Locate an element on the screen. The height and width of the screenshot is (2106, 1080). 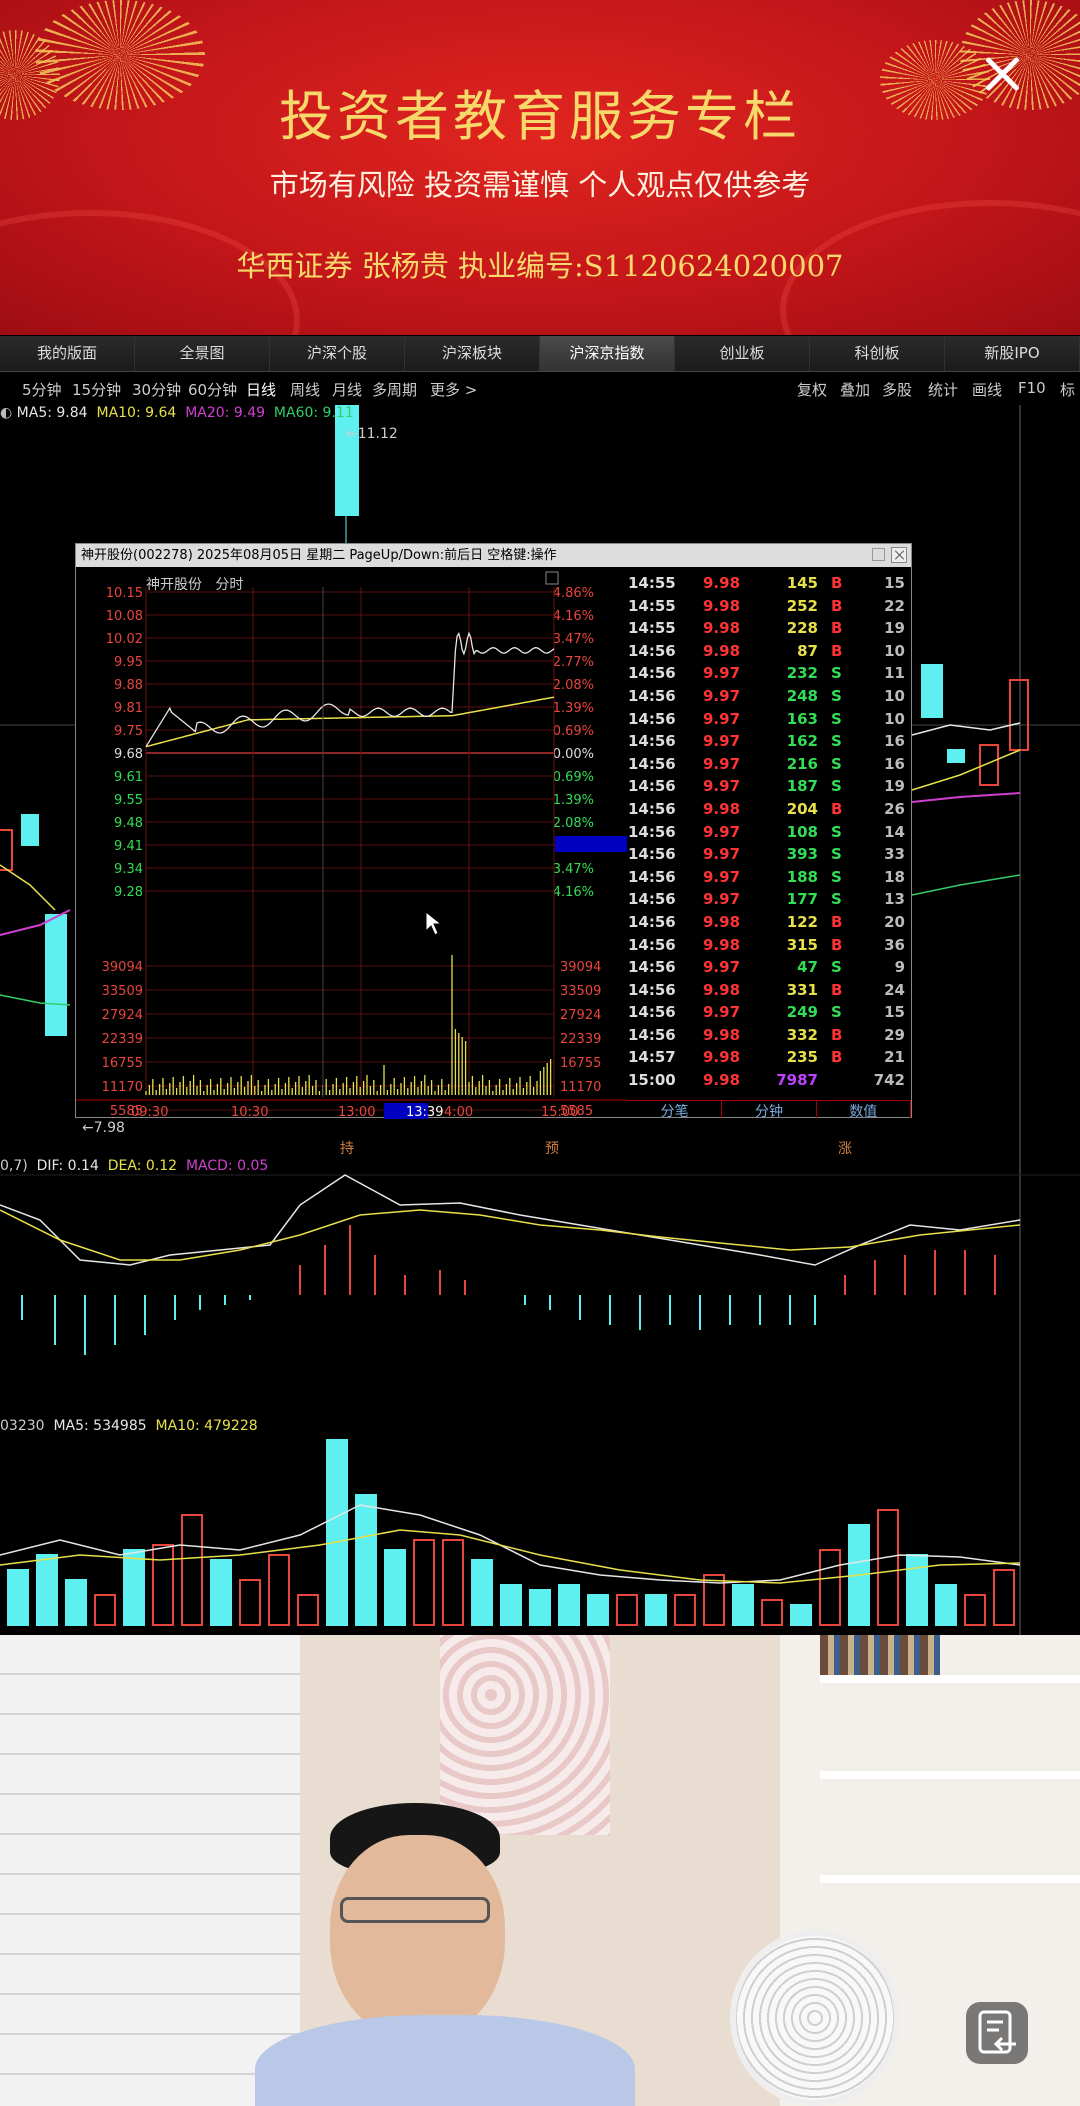
tick-row: 14:56 9.97 108 S 14 is located at coordinates (769, 832).